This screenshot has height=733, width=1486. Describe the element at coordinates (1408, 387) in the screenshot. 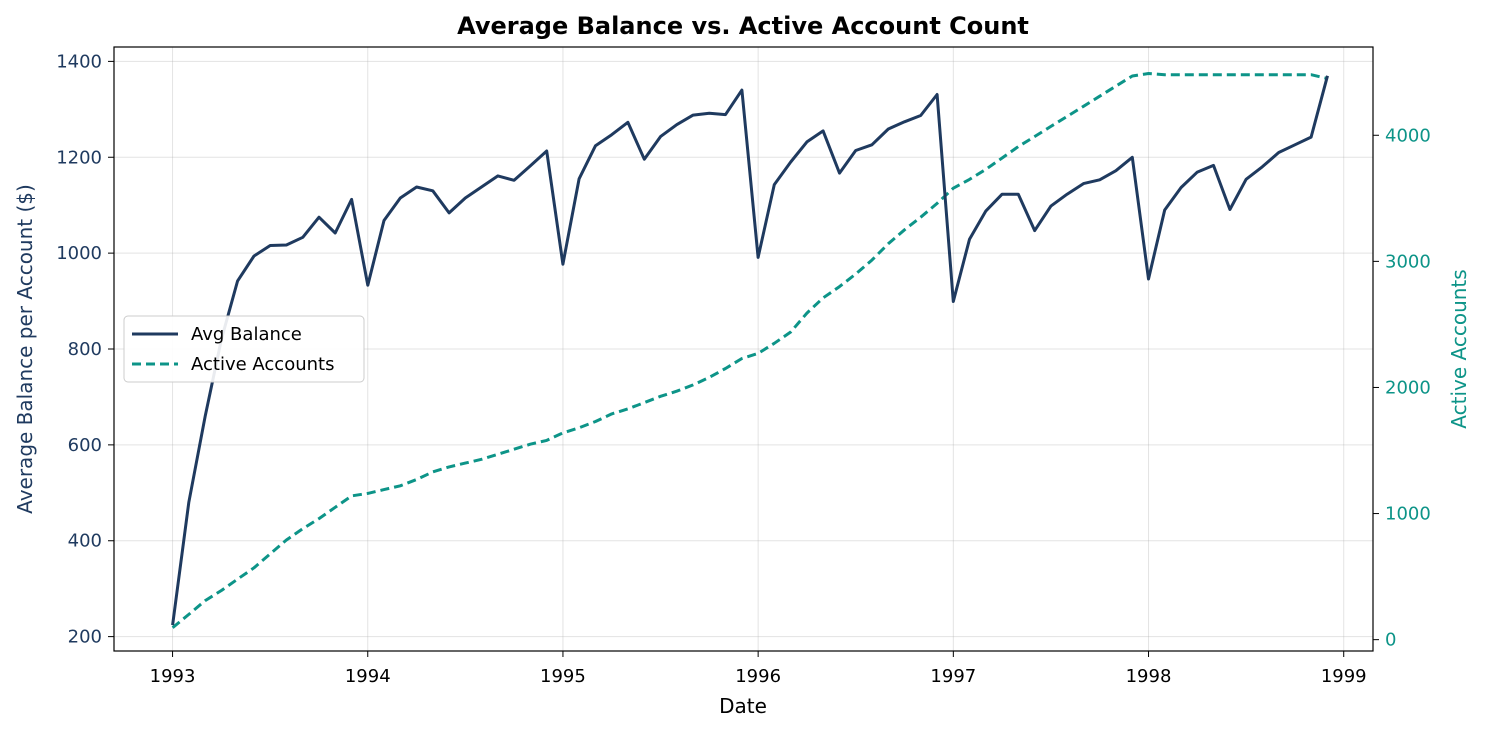

I see `y-right-tick-label: 2000` at that location.